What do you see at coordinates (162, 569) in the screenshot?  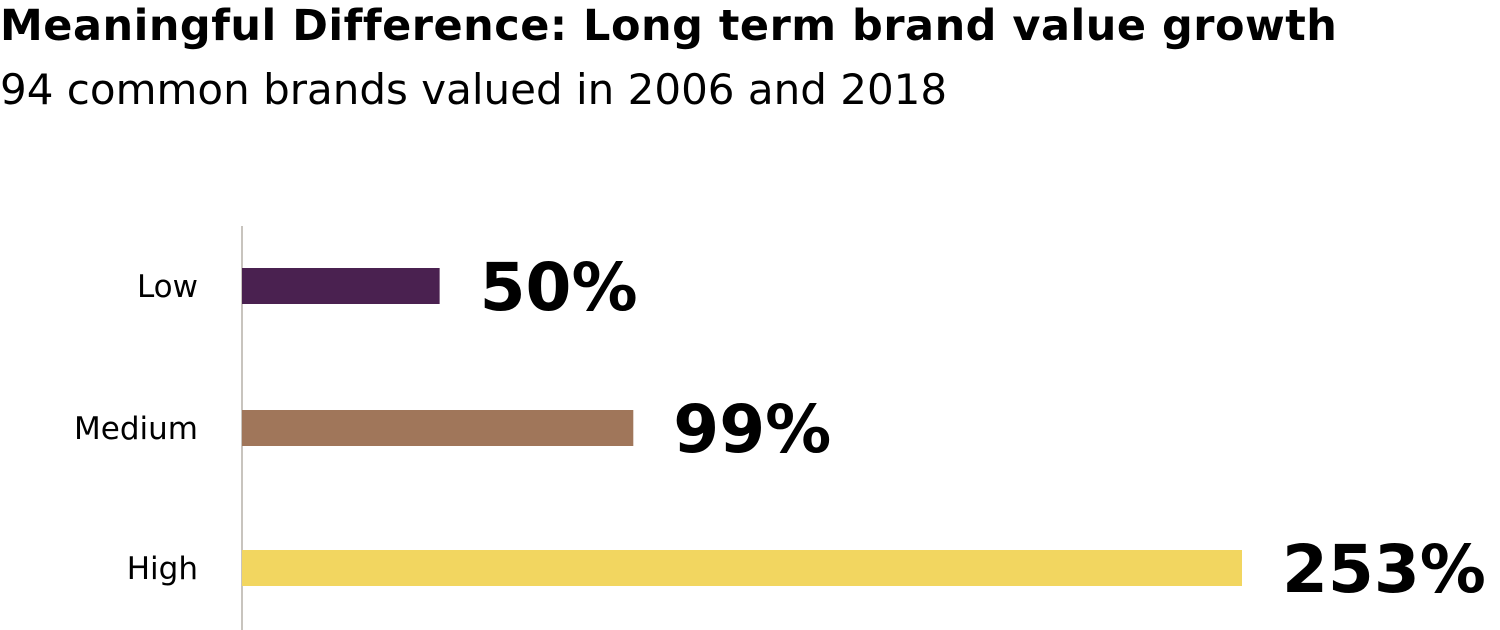 I see `category-label-high: High` at bounding box center [162, 569].